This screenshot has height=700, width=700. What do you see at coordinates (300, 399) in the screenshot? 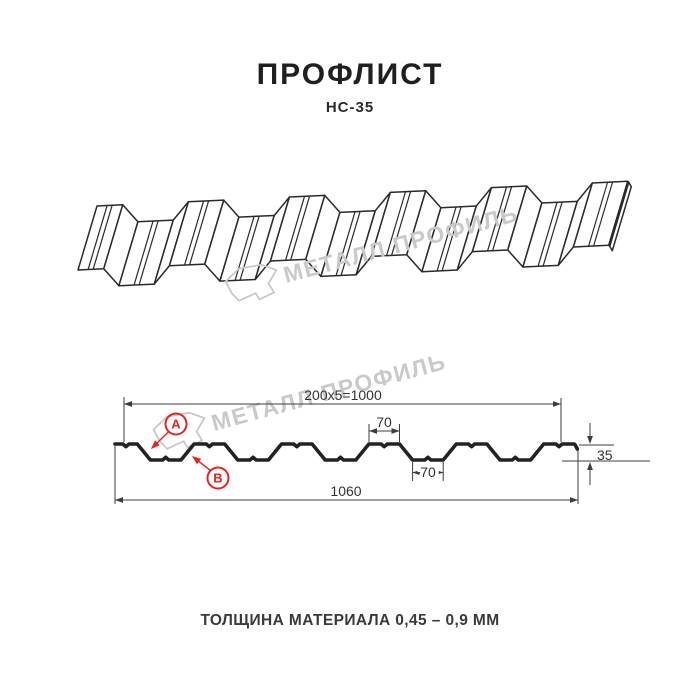
I see `watermark-section: МЕТАЛЛ ПРОФИЛЬ` at bounding box center [300, 399].